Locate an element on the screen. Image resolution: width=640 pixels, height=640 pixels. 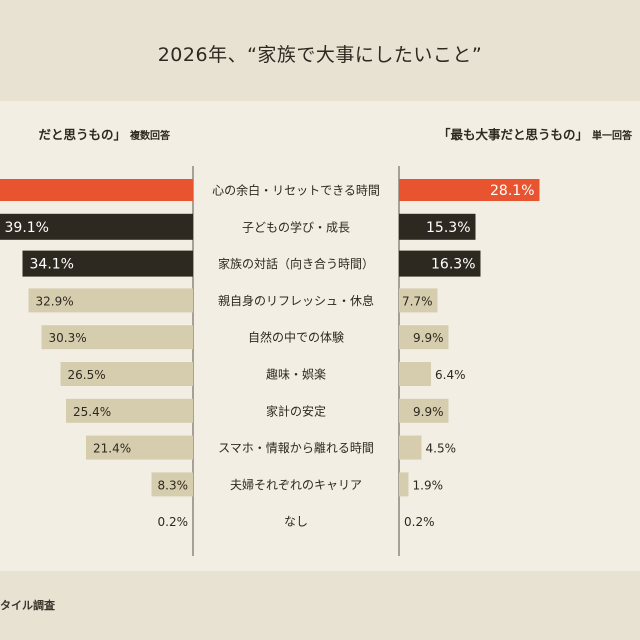
left-series-header: だと思うもの」 複数回答 is located at coordinates (104, 133).